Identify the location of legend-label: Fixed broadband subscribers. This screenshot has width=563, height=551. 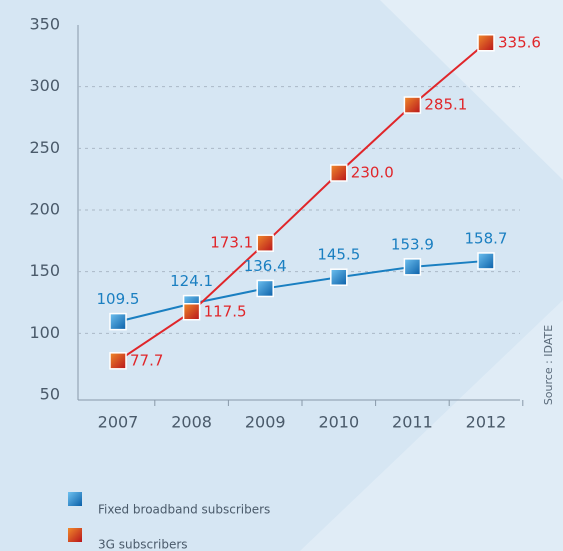
(184, 510).